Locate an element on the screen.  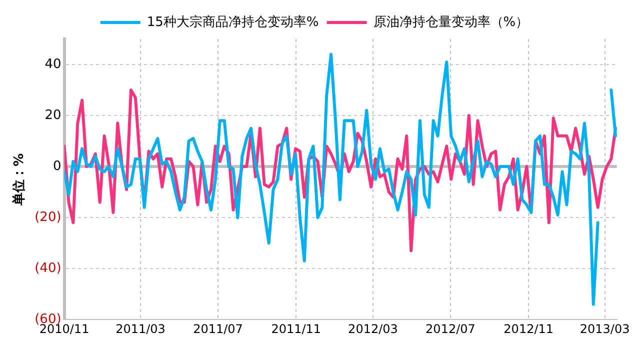
x-tick-label: 2013/03 is located at coordinates (605, 329).